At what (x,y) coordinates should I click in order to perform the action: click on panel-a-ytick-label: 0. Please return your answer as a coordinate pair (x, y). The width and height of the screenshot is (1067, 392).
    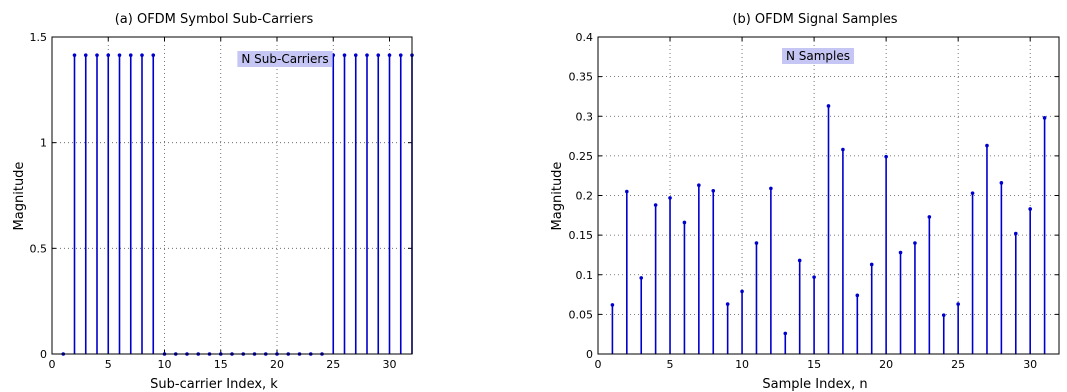
    Looking at the image, I should click on (43, 354).